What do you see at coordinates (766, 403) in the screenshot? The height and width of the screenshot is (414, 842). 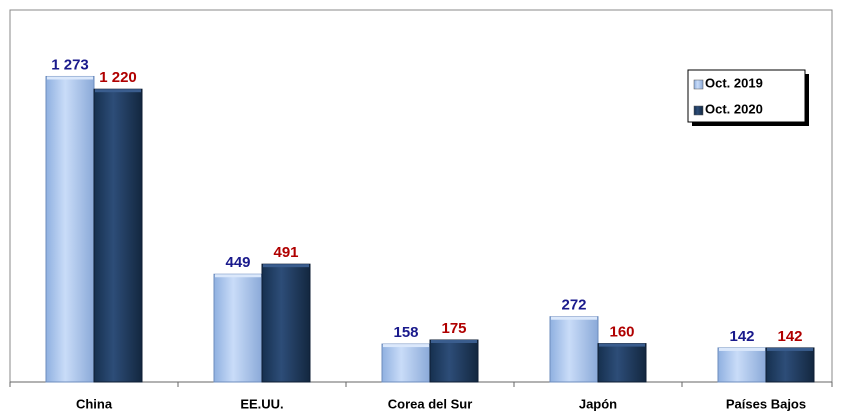 I see `x-tick-label: Países Bajos` at bounding box center [766, 403].